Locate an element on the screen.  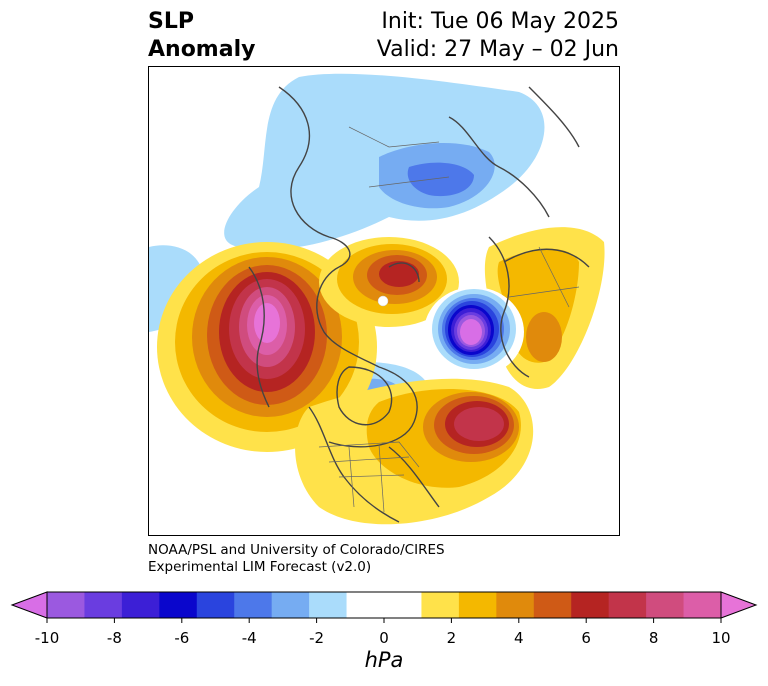
colorbar-ticks: -10 -8 -6 -4 -2 0 2 4 6 8 10 is located at coordinates (383, 632).